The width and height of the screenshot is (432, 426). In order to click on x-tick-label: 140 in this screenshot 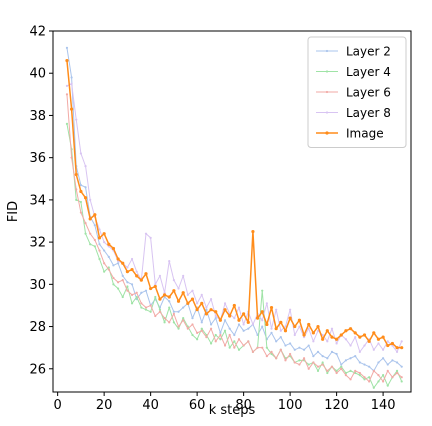, I will do `click(383, 405)`.